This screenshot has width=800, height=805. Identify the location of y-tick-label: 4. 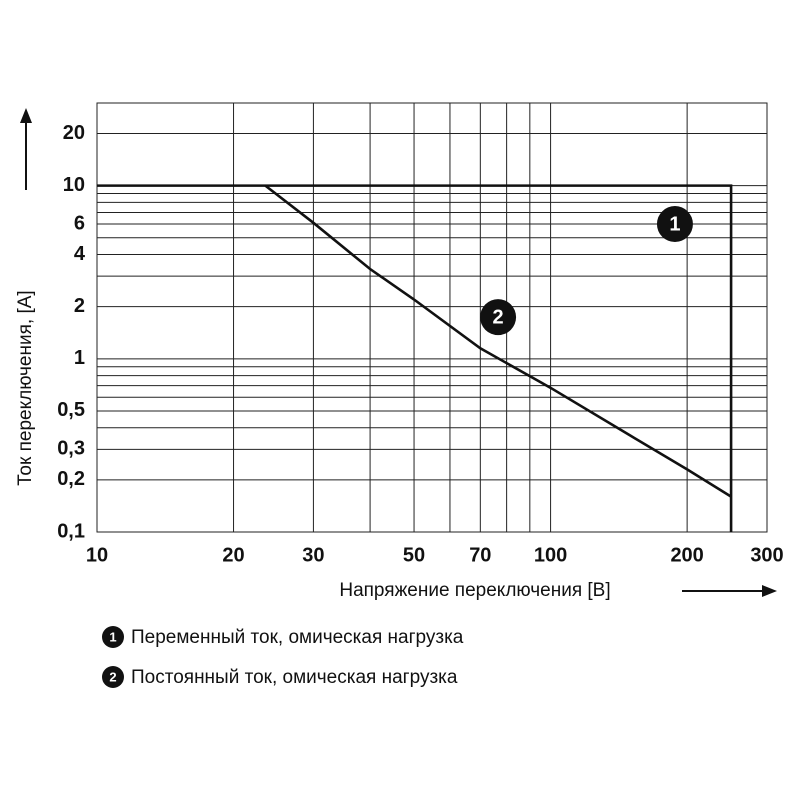
(80, 254).